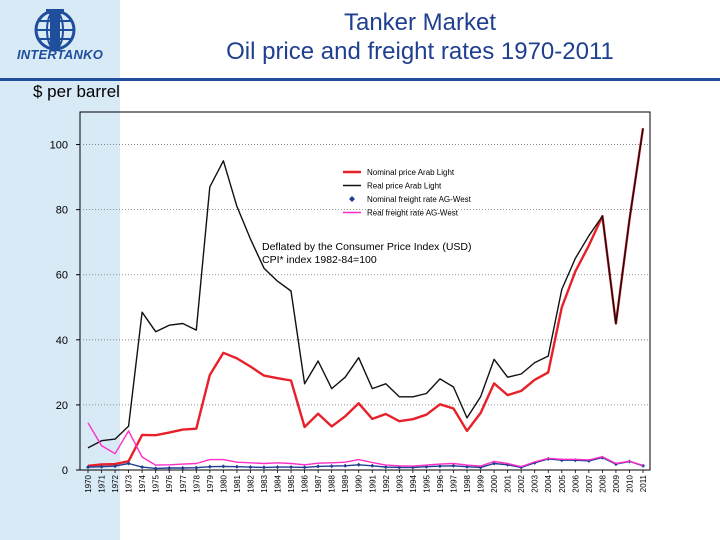 This screenshot has height=540, width=720. Describe the element at coordinates (62, 276) in the screenshot. I see `y-tick-label: 60` at that location.